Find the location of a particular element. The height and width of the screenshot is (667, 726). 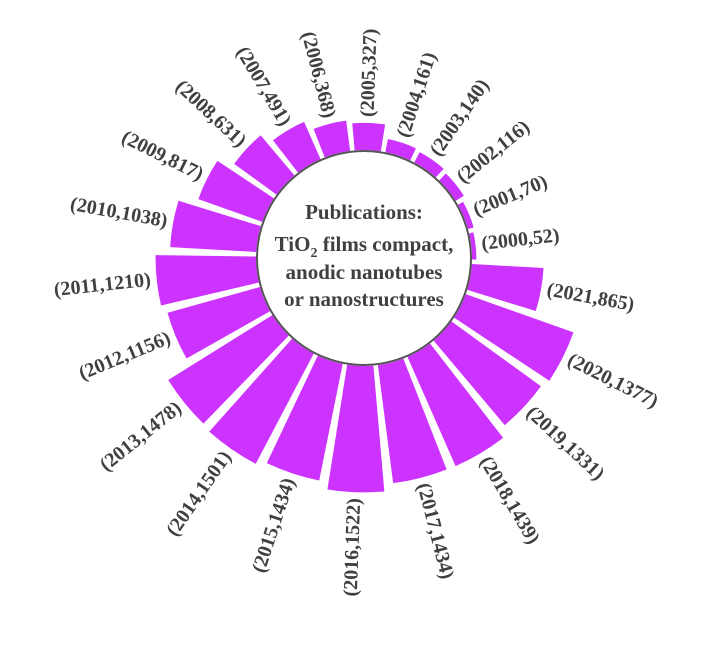

chart-title-line-2-suffix: films compact, is located at coordinates (385, 244).